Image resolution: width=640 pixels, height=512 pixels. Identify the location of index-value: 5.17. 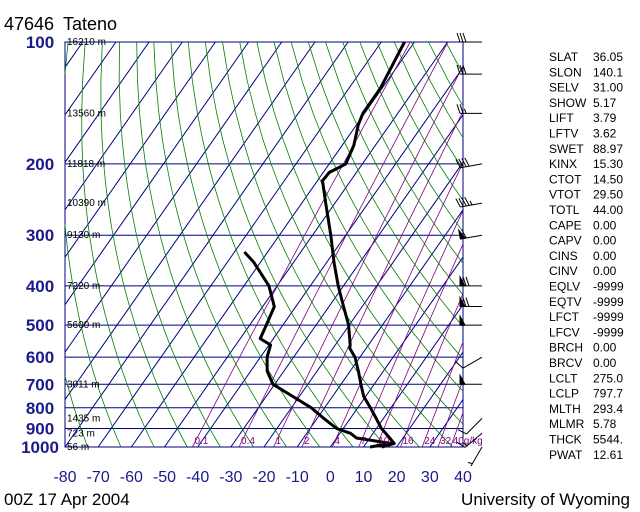
(605, 103).